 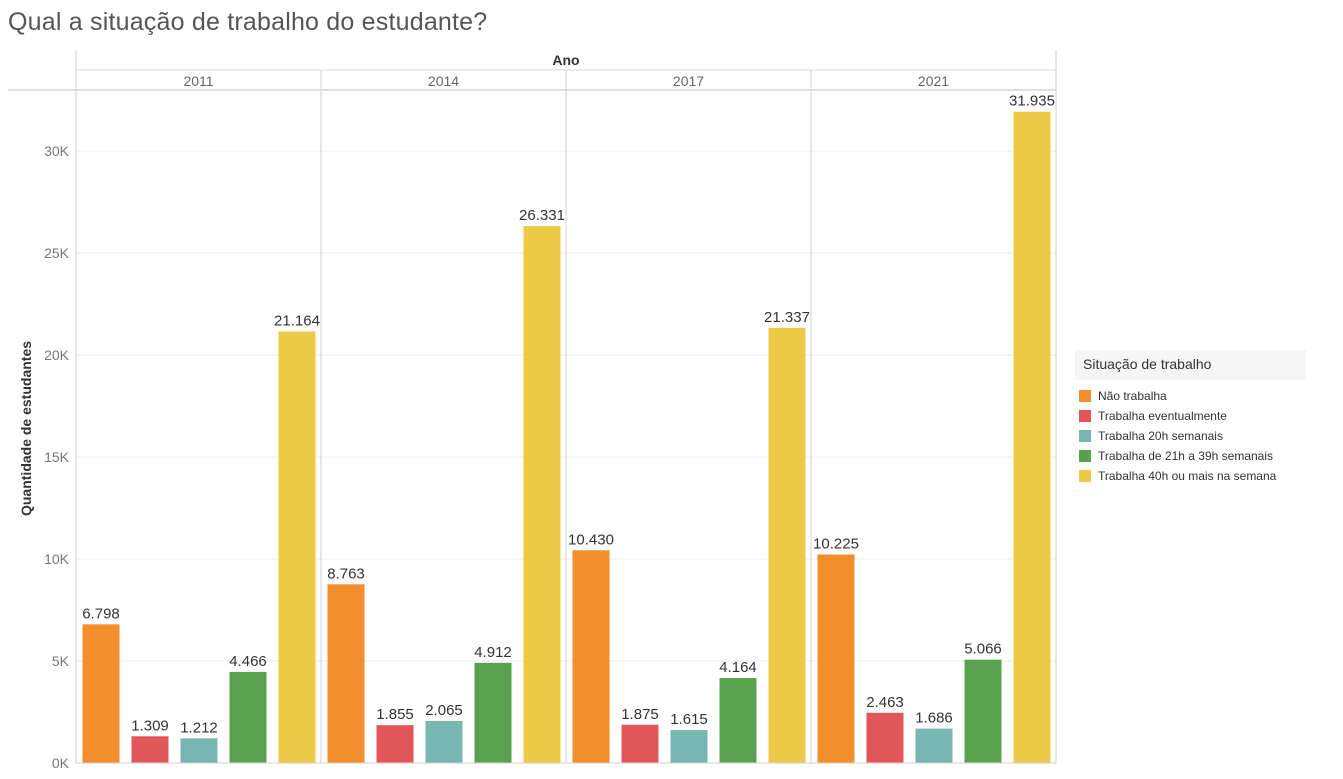 What do you see at coordinates (1190, 396) in the screenshot?
I see `legend-item: Não trabalha` at bounding box center [1190, 396].